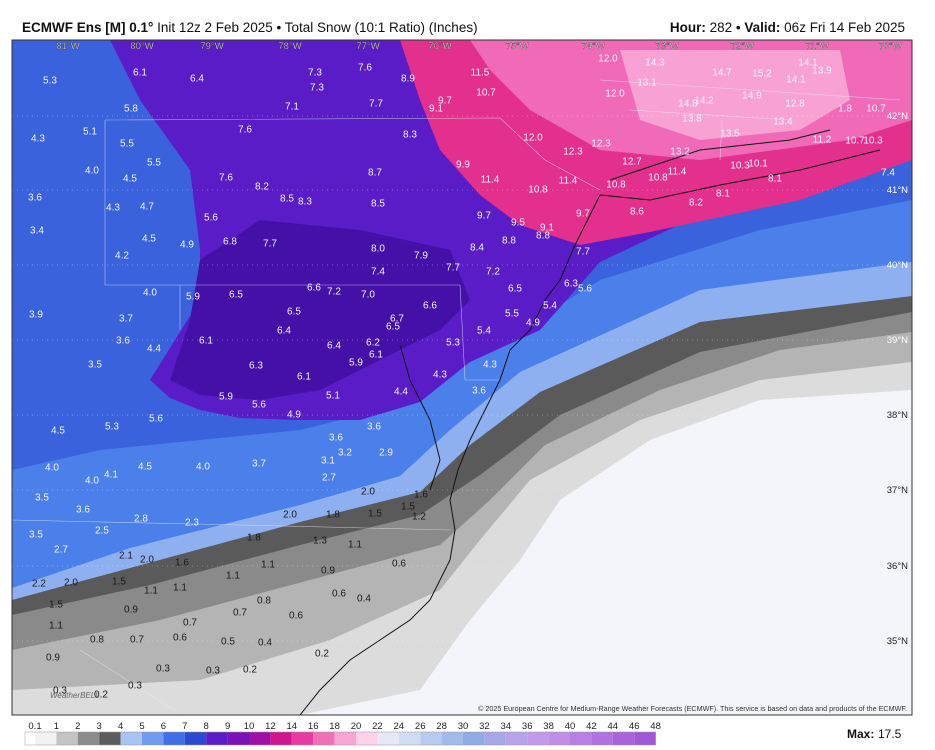 The width and height of the screenshot is (935, 750). I want to click on snow-label: 5.8, so click(131, 109).